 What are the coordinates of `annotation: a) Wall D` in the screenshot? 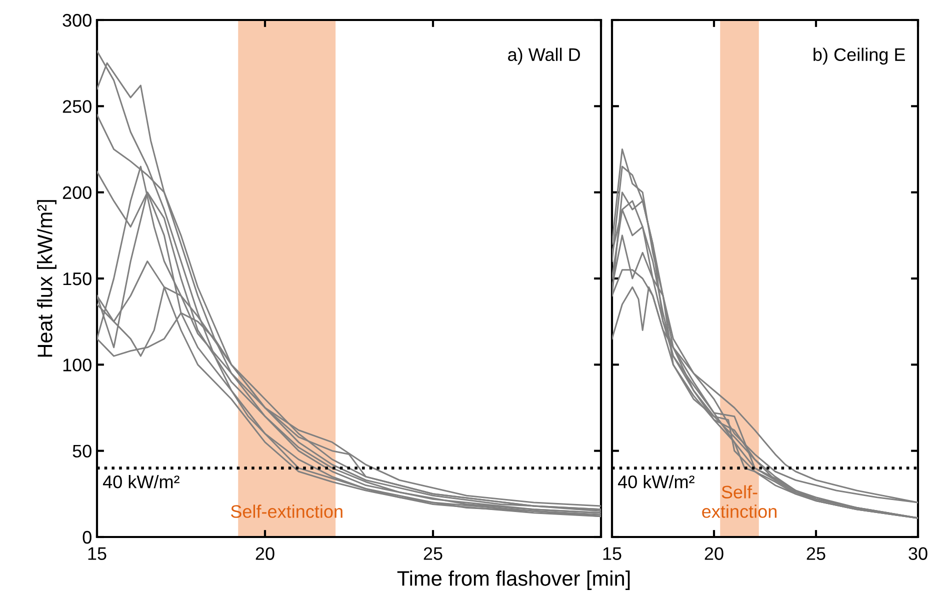 It's located at (544, 56).